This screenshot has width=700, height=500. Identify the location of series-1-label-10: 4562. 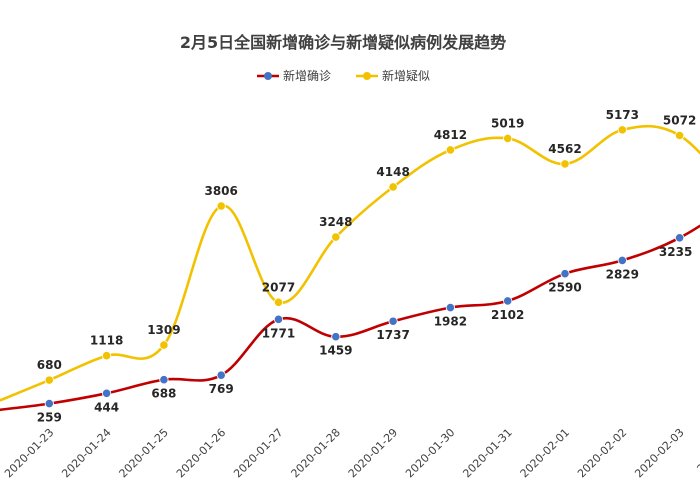
(564, 149).